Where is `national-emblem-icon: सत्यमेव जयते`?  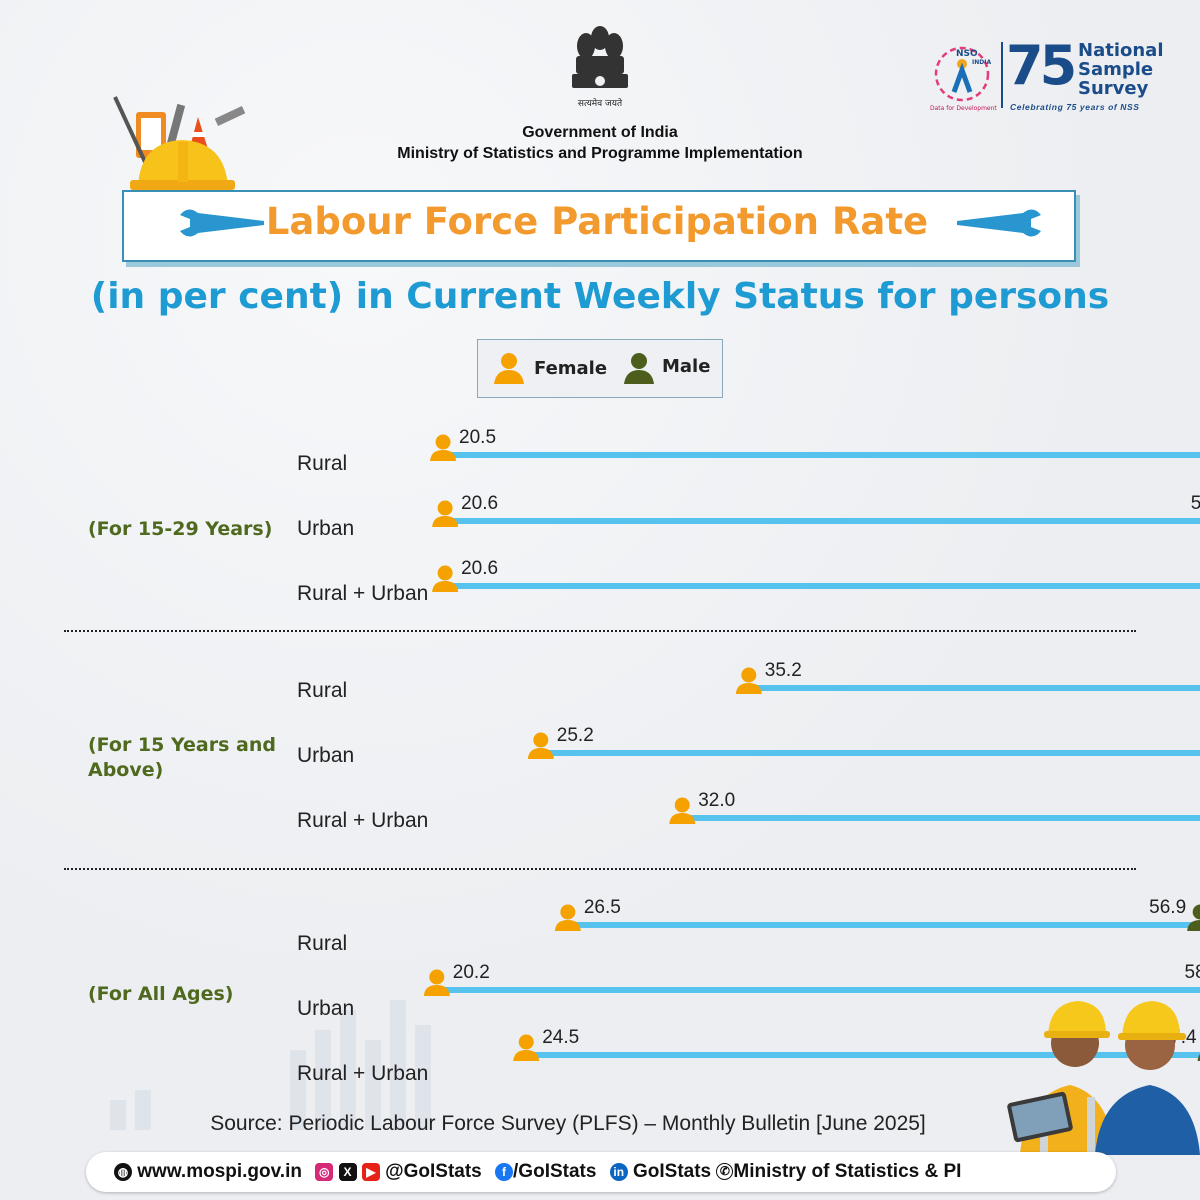 national-emblem-icon: सत्यमेव जयते is located at coordinates (600, 67).